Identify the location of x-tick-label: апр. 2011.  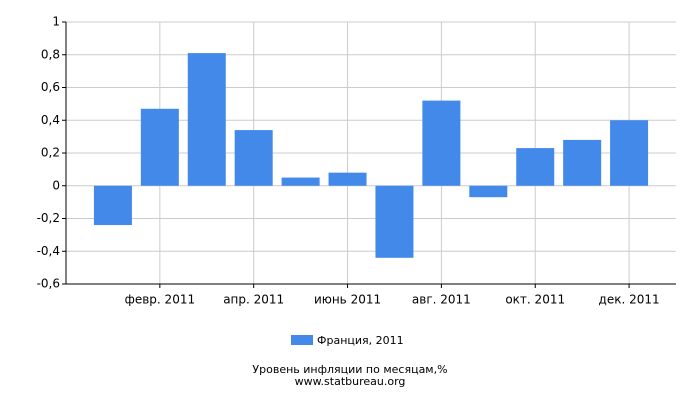
(253, 300).